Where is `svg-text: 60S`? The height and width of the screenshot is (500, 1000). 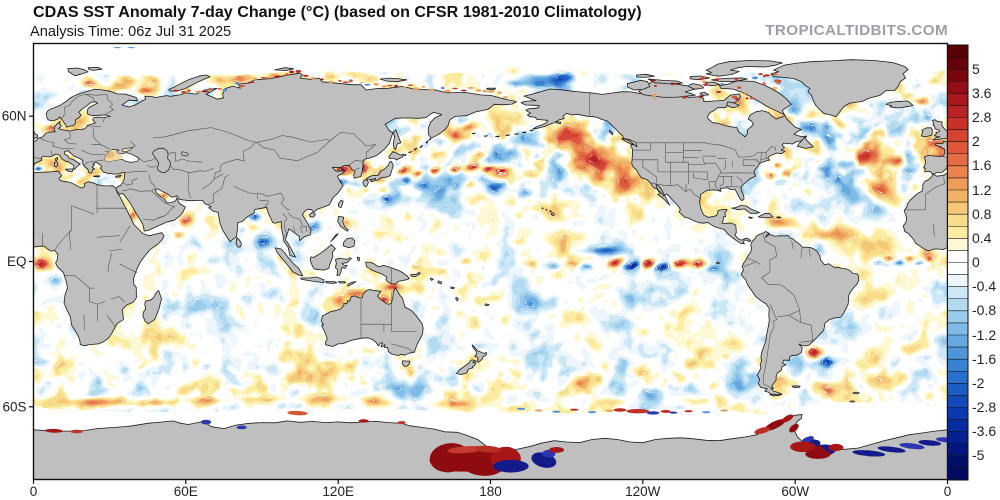
svg-text: 60S is located at coordinates (14, 406).